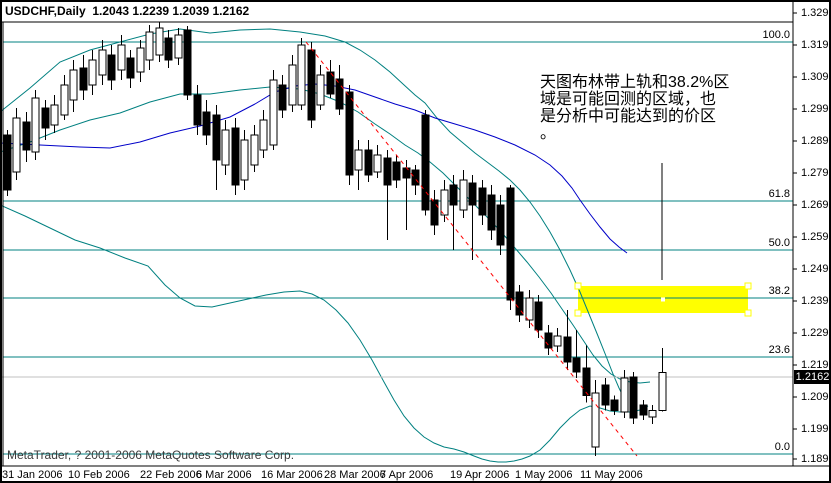 This screenshot has height=483, width=831. I want to click on chart-title: USDCHF,Daily 1.2043 1.2239 1.2039 1.2162, so click(127, 11).